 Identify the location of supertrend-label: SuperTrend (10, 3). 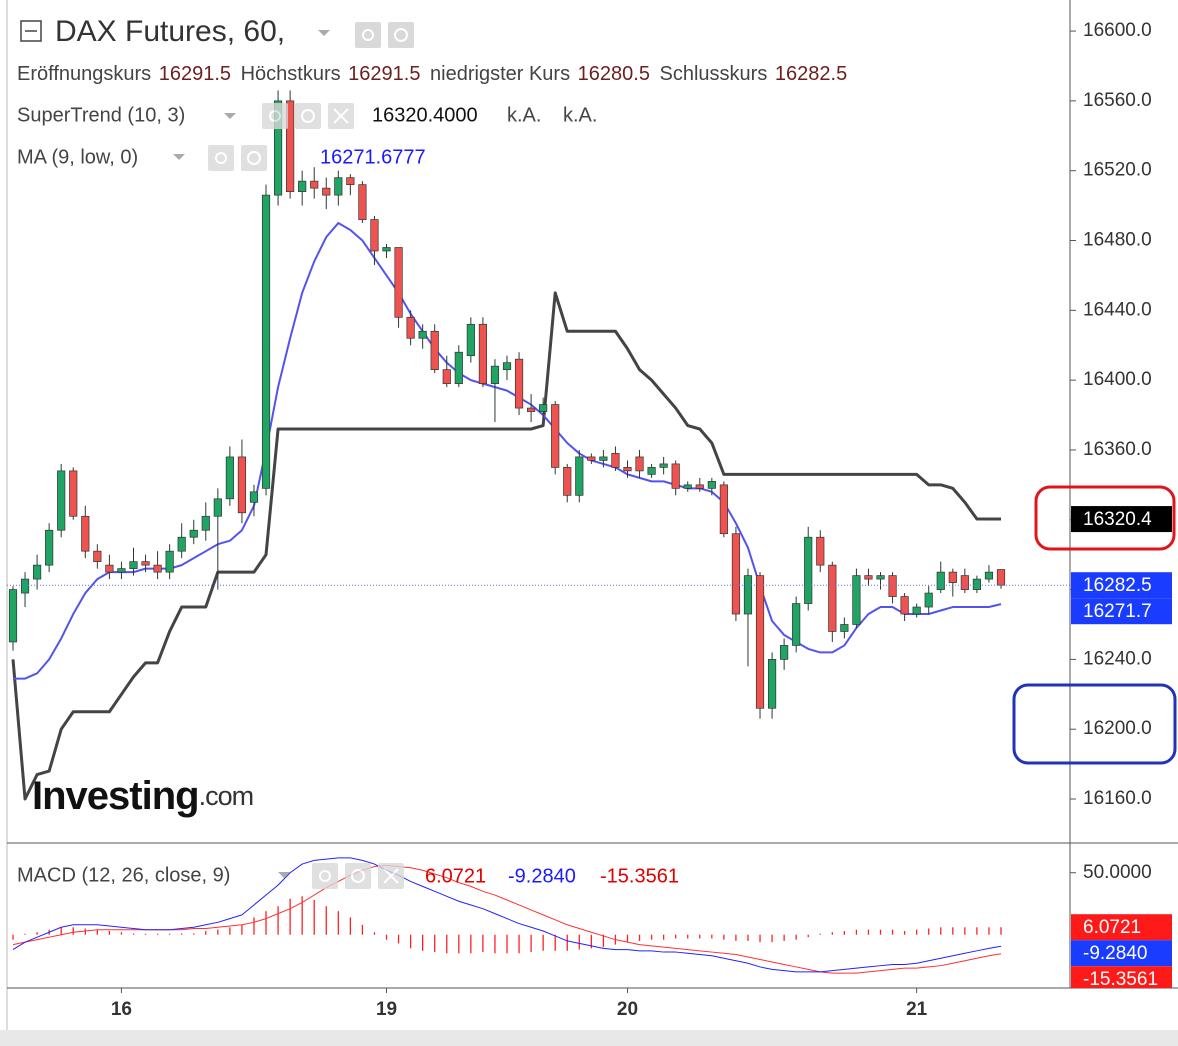
(101, 115).